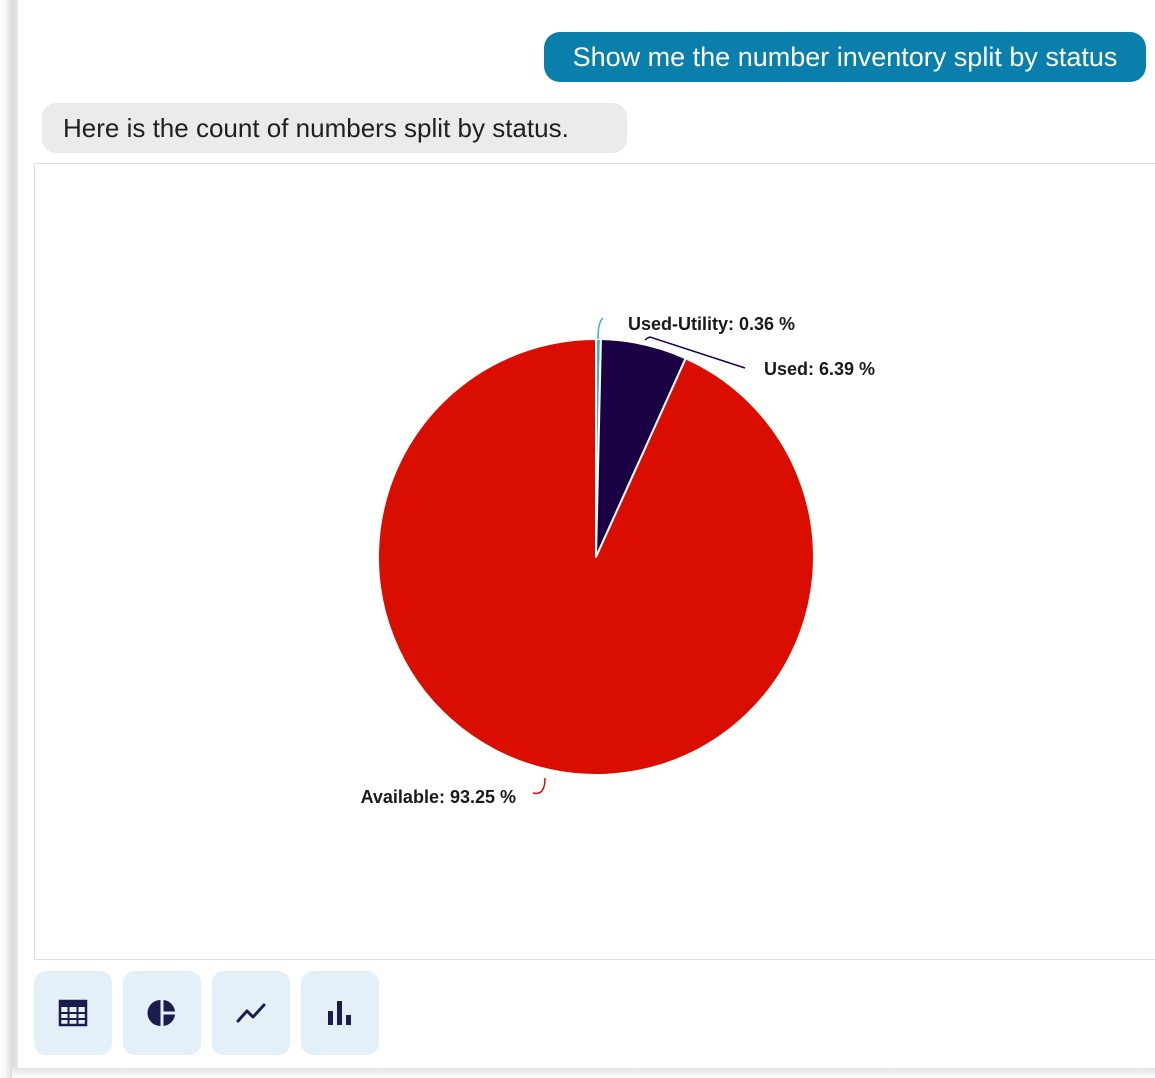  Describe the element at coordinates (711, 324) in the screenshot. I see `data-label-used-utility: Used-Utility: 0.36 %` at that location.